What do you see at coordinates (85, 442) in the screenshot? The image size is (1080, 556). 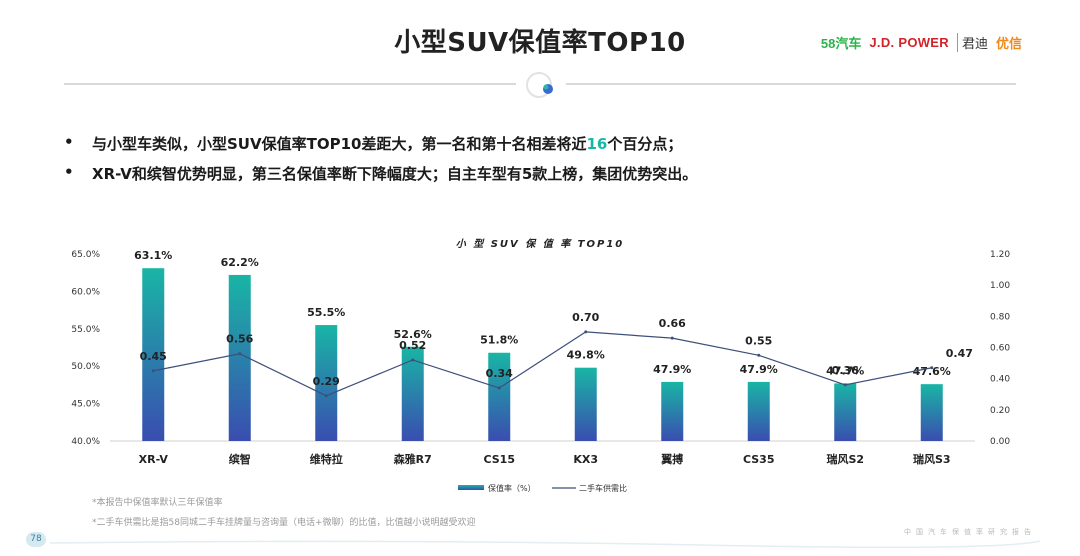 I see `y-left-tick-label: 40.0%` at bounding box center [85, 442].